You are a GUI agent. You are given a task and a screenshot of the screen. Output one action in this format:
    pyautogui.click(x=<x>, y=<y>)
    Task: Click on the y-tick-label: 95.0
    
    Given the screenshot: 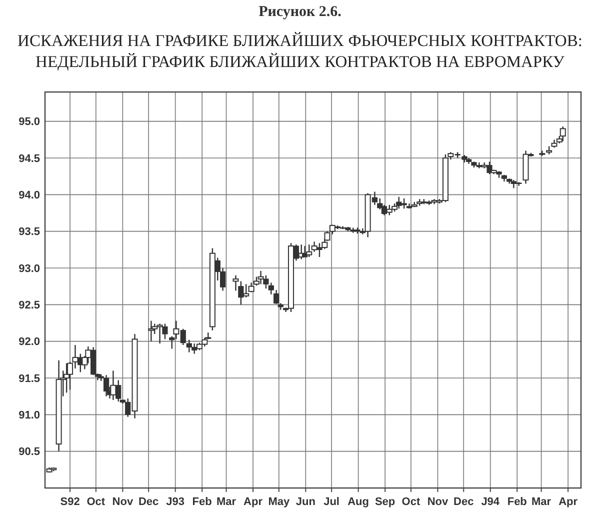 What is the action you would take?
    pyautogui.click(x=29, y=122)
    